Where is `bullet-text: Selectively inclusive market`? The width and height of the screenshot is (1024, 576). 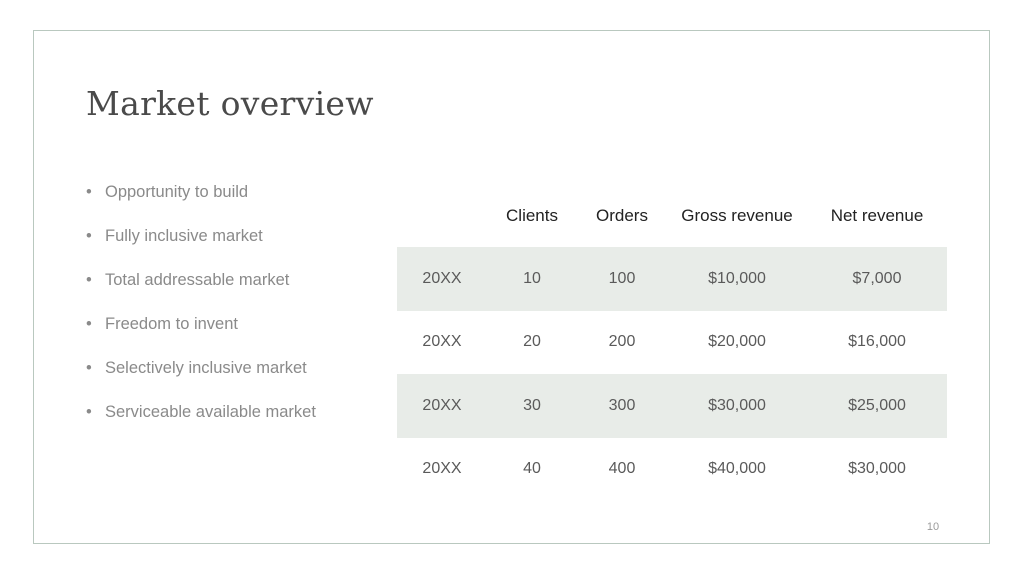 bullet-text: Selectively inclusive market is located at coordinates (206, 368).